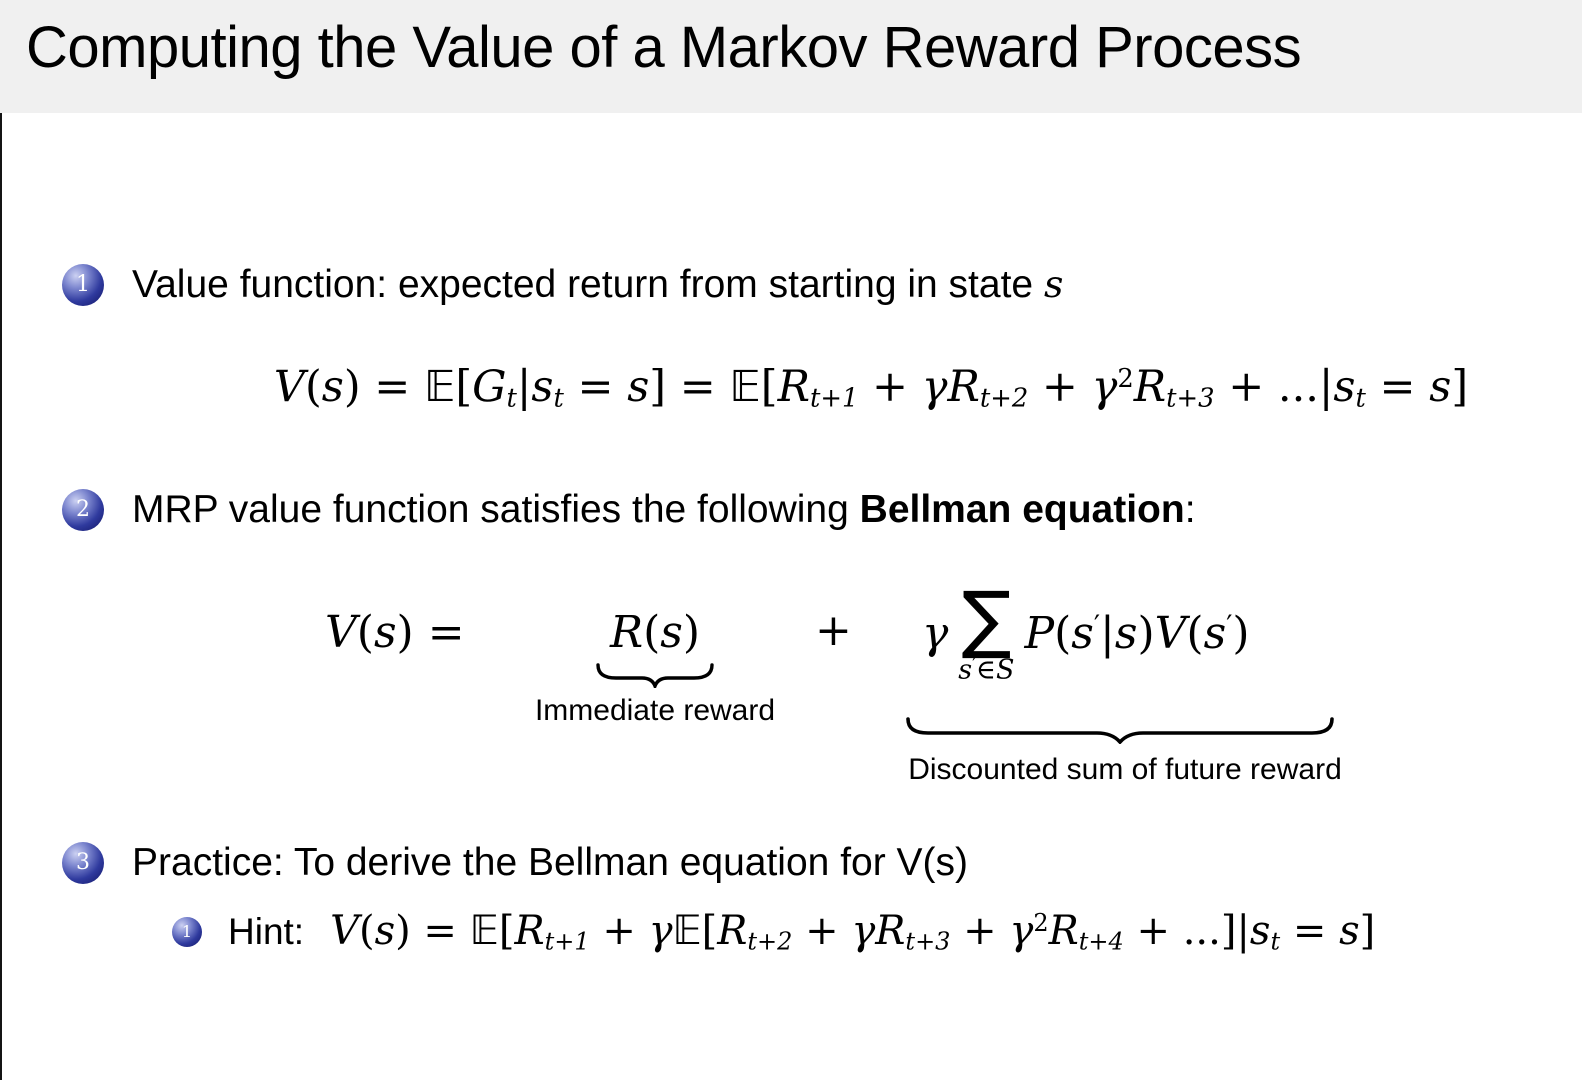 This screenshot has width=1582, height=1080. What do you see at coordinates (1053, 284) in the screenshot?
I see `item1-var: s` at bounding box center [1053, 284].